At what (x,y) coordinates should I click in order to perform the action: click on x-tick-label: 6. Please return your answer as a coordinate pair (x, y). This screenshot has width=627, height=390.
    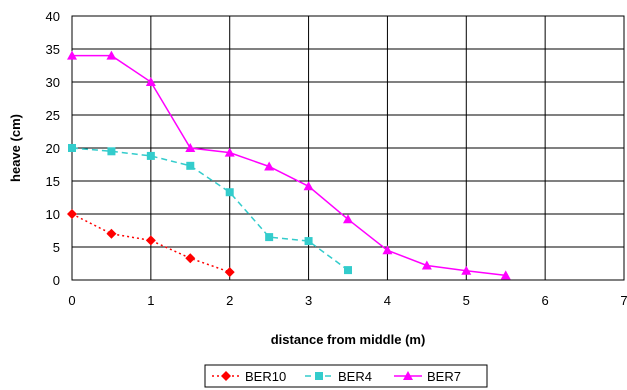
    Looking at the image, I should click on (545, 300).